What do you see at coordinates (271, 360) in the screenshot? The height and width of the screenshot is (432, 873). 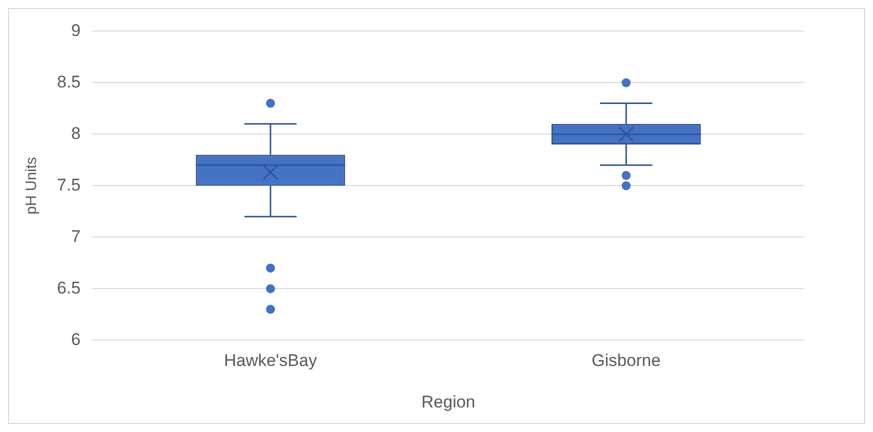 I see `x-tick-label: Hawke'sBay` at bounding box center [271, 360].